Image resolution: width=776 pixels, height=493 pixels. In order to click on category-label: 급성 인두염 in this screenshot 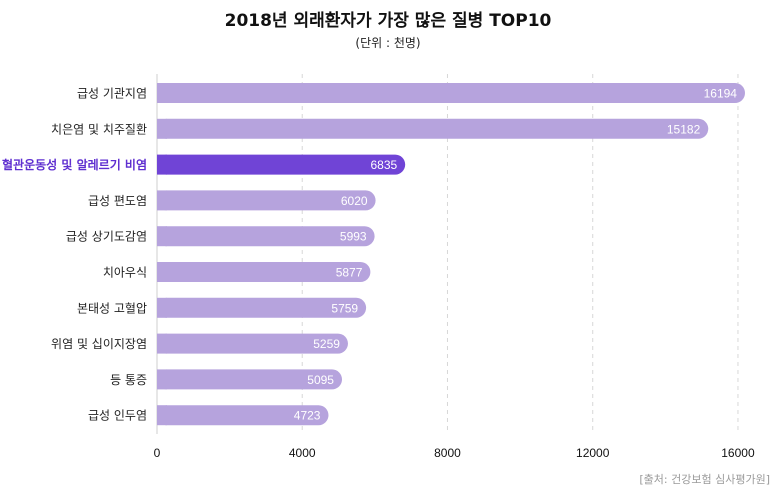, I will do `click(117, 416)`.